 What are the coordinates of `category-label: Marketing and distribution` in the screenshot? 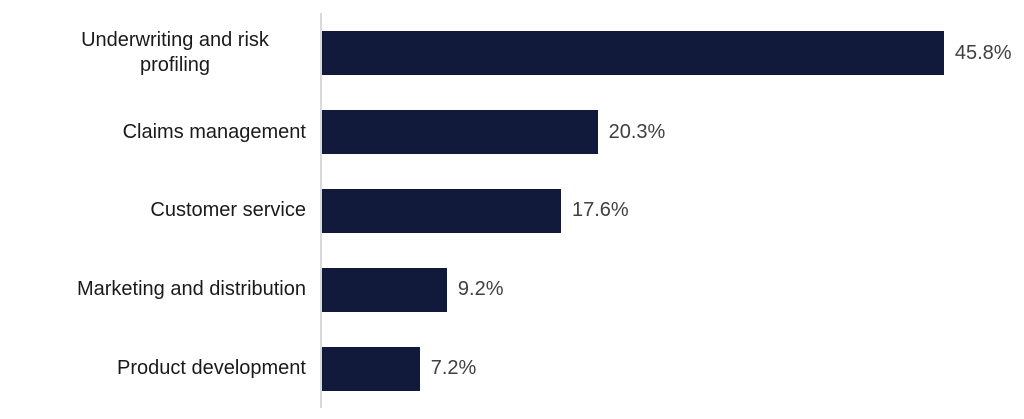 It's located at (191, 289).